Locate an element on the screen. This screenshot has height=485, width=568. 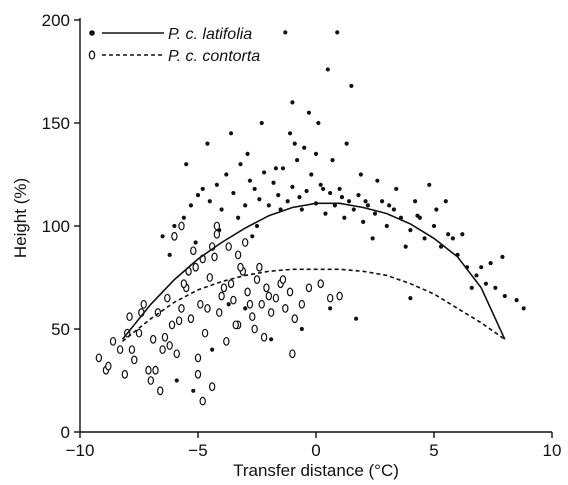
y-tick-label: 200 is located at coordinates (56, 20).